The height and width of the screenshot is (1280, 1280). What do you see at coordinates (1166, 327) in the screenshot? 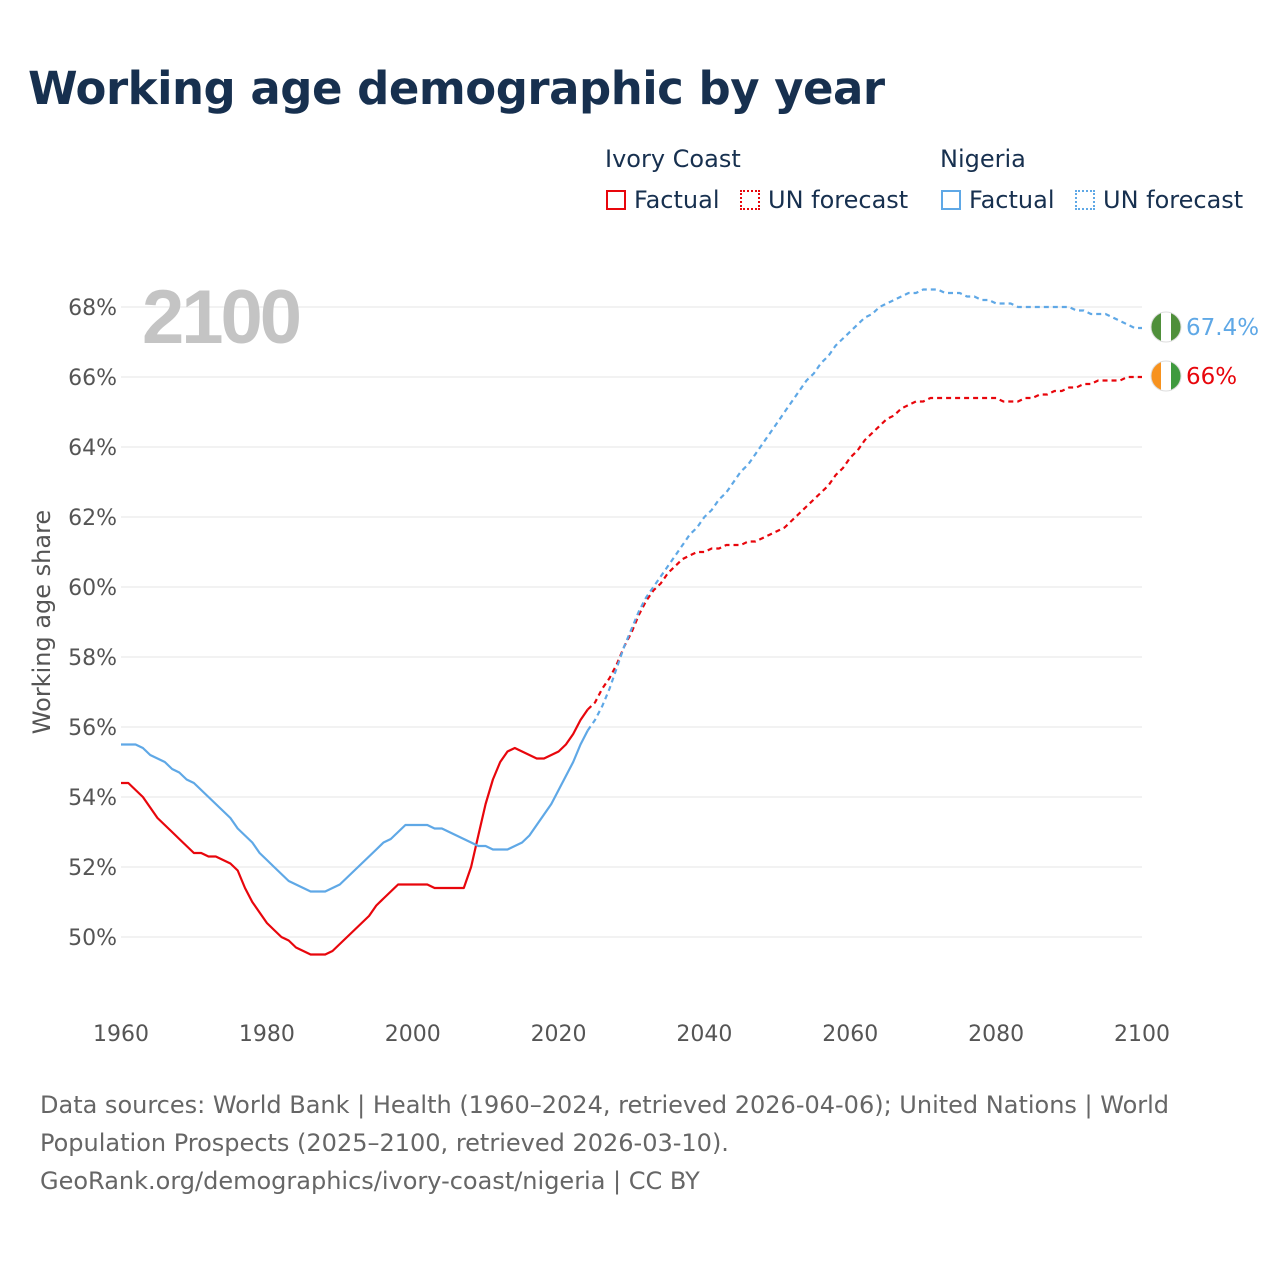
I see `nigeria-flag-icon` at bounding box center [1166, 327].